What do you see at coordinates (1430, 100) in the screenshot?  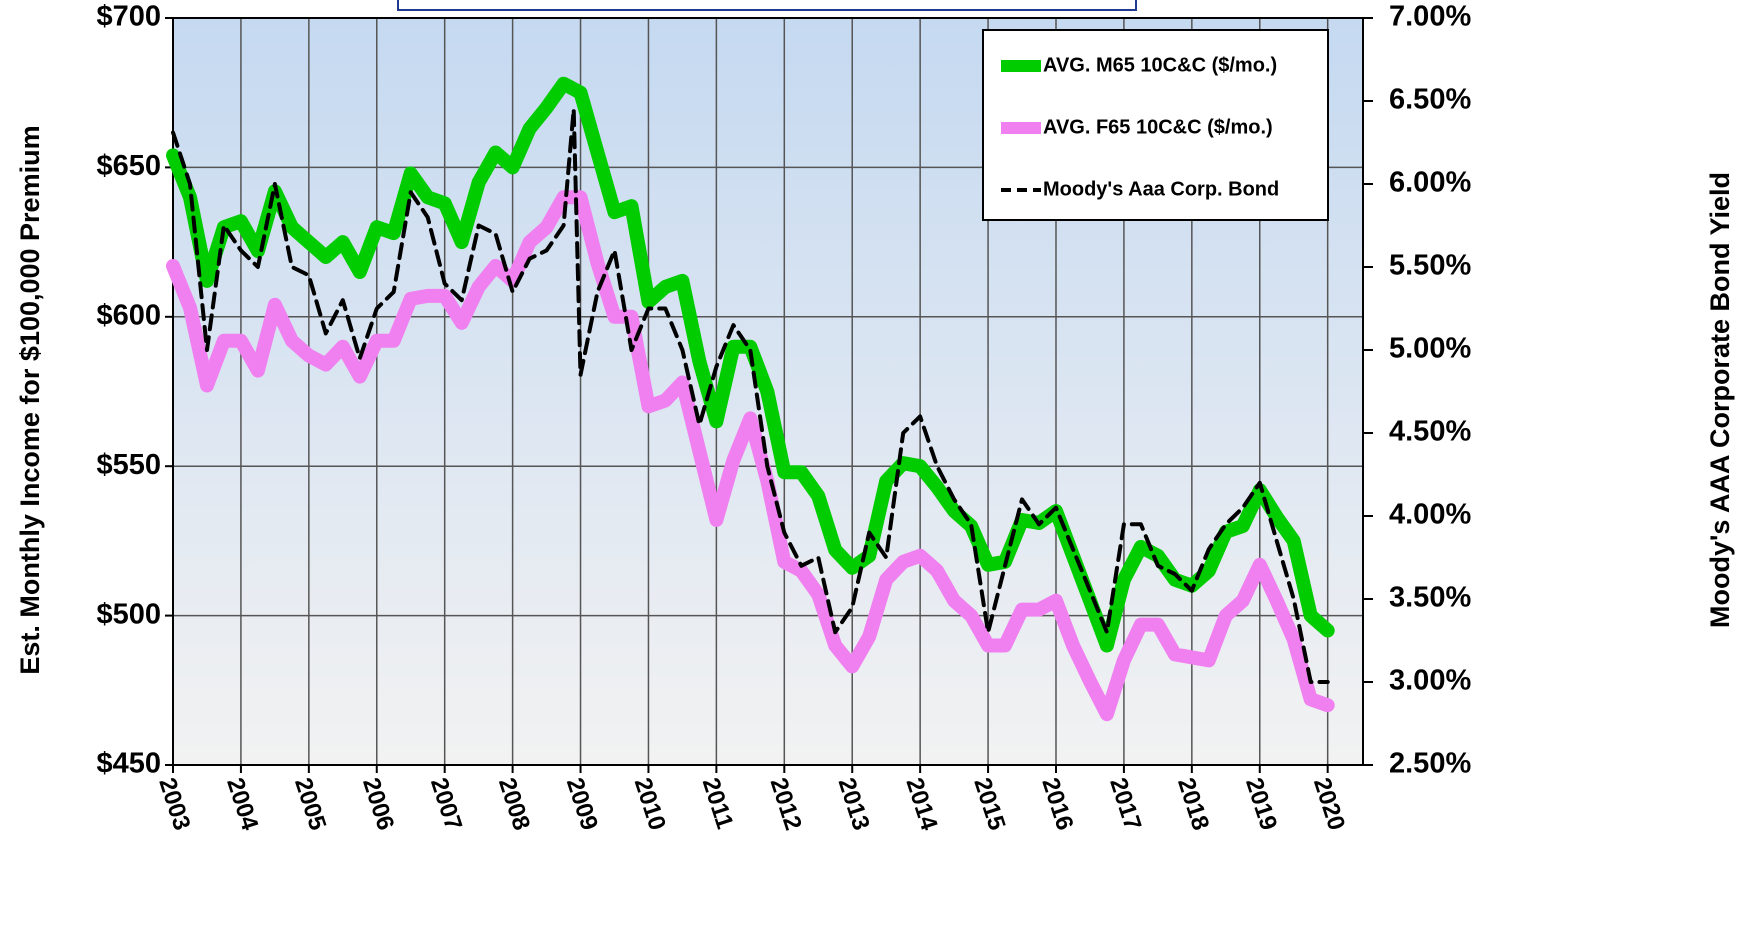 I see `y2-tick-label: 6.50%` at bounding box center [1430, 100].